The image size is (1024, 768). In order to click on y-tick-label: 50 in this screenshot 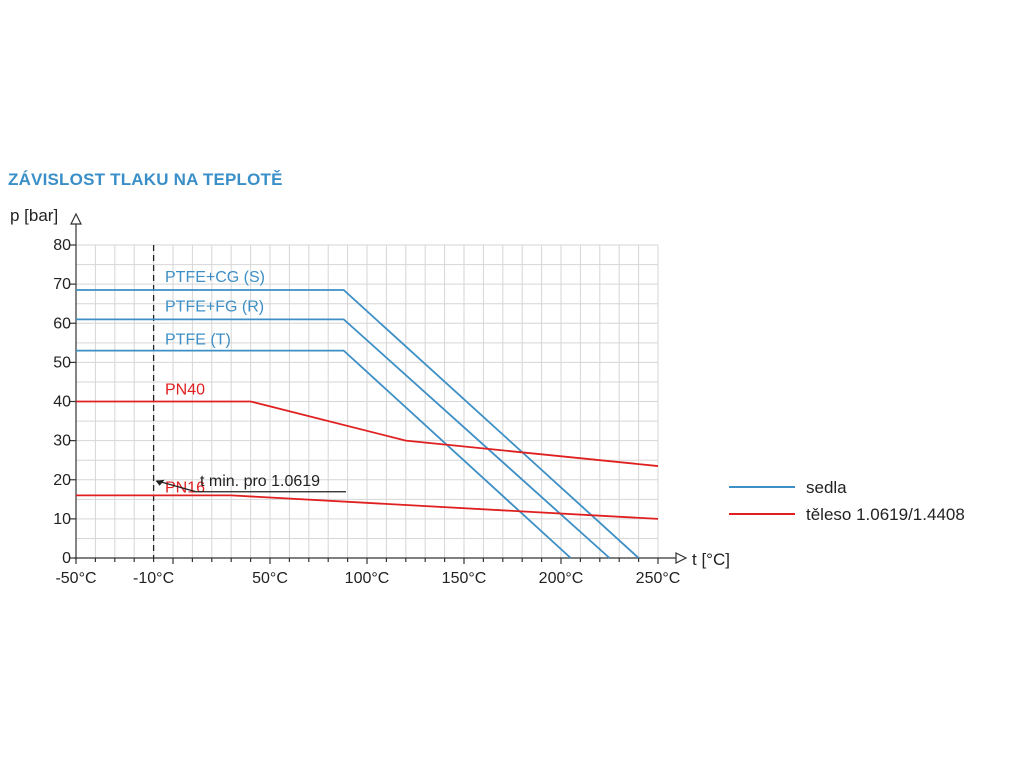, I will do `click(62, 362)`.